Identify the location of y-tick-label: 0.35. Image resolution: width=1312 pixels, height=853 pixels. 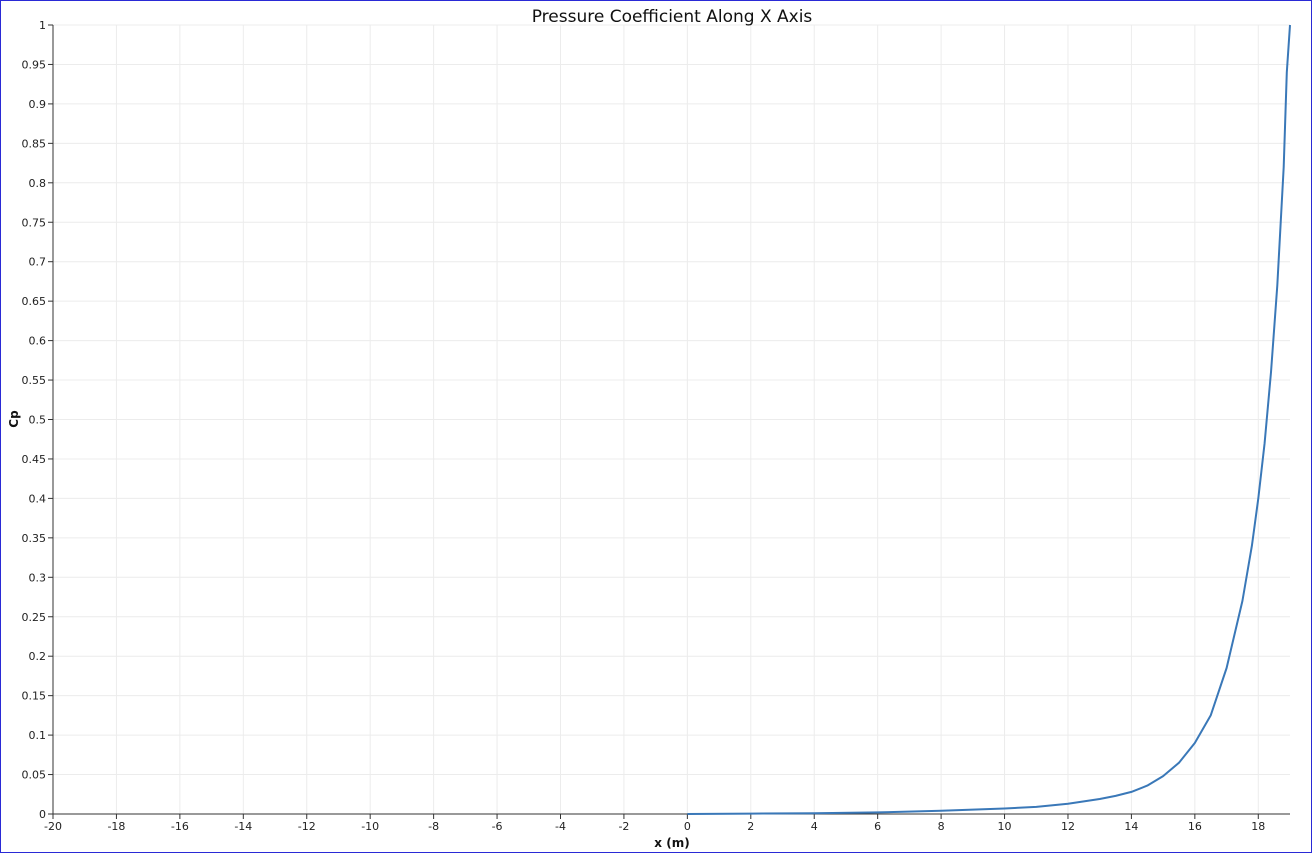
(34, 538).